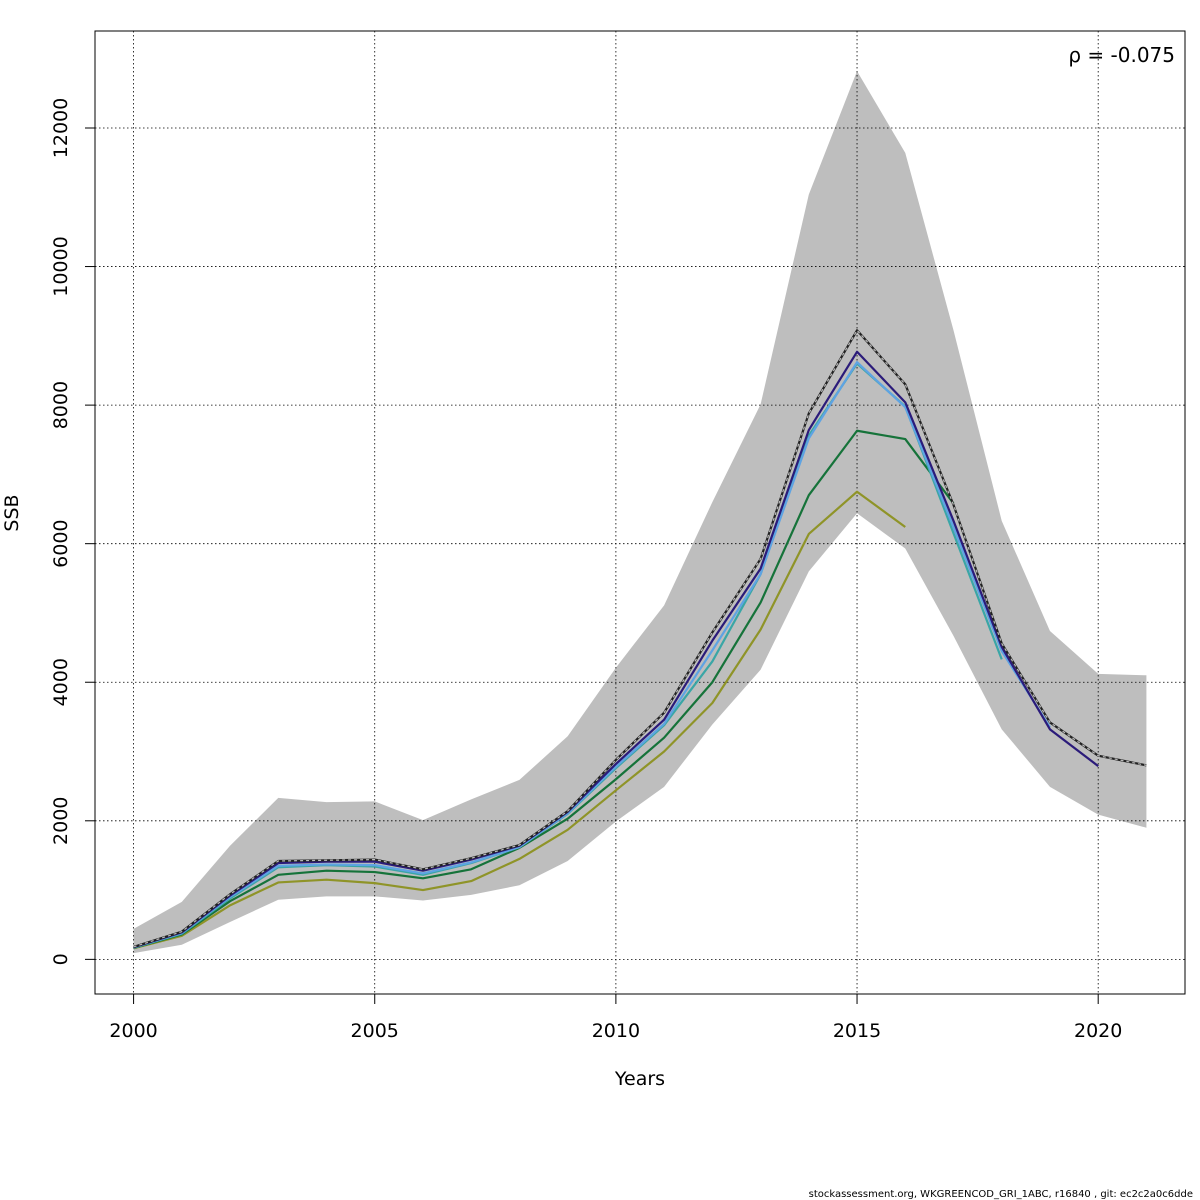  I want to click on y-tick-label: 6000, so click(61, 543).